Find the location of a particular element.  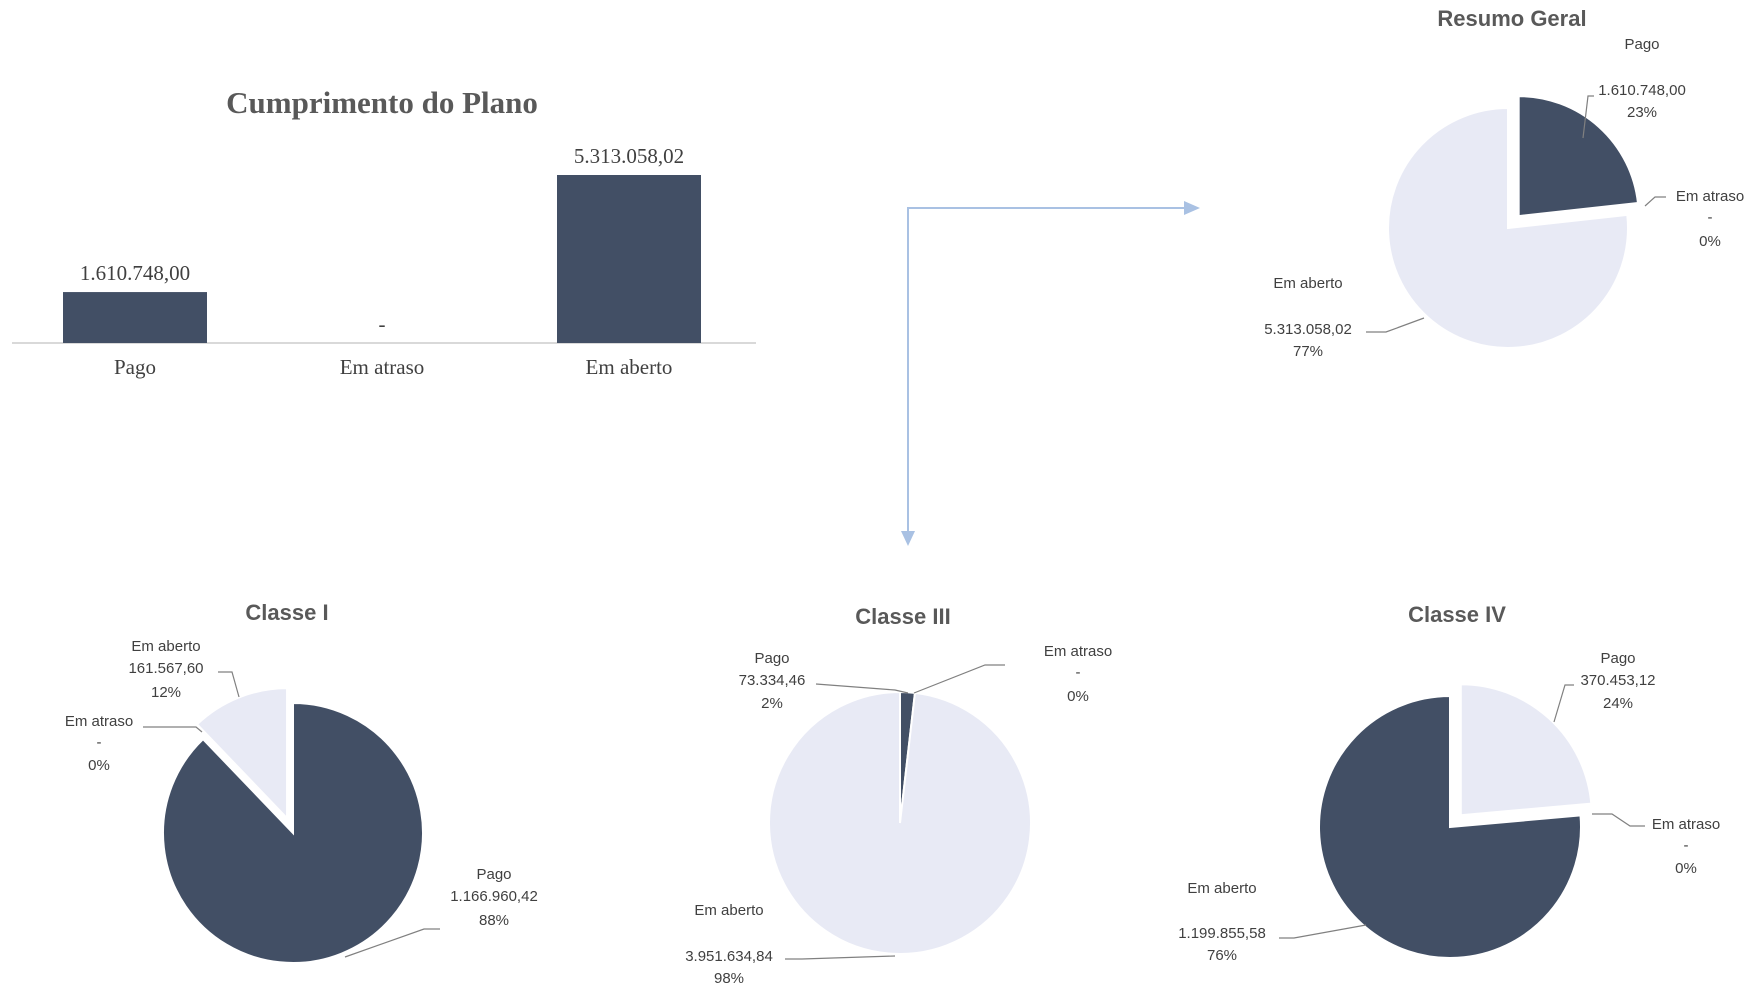

label-pago-percent: 88% is located at coordinates (494, 920).